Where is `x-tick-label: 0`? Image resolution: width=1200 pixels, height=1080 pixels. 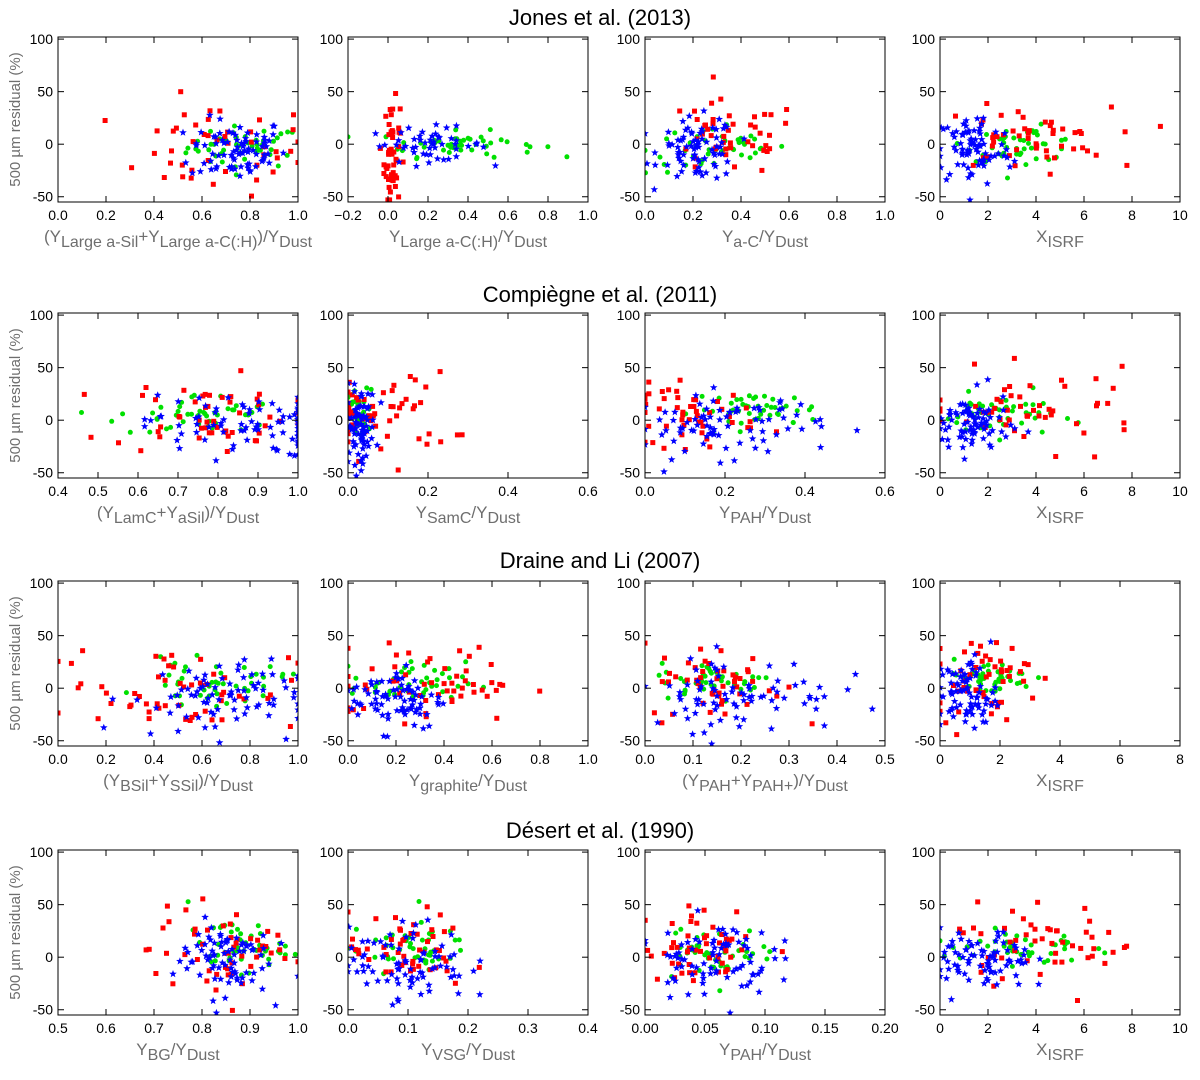
x-tick-label: 0 is located at coordinates (940, 1028).